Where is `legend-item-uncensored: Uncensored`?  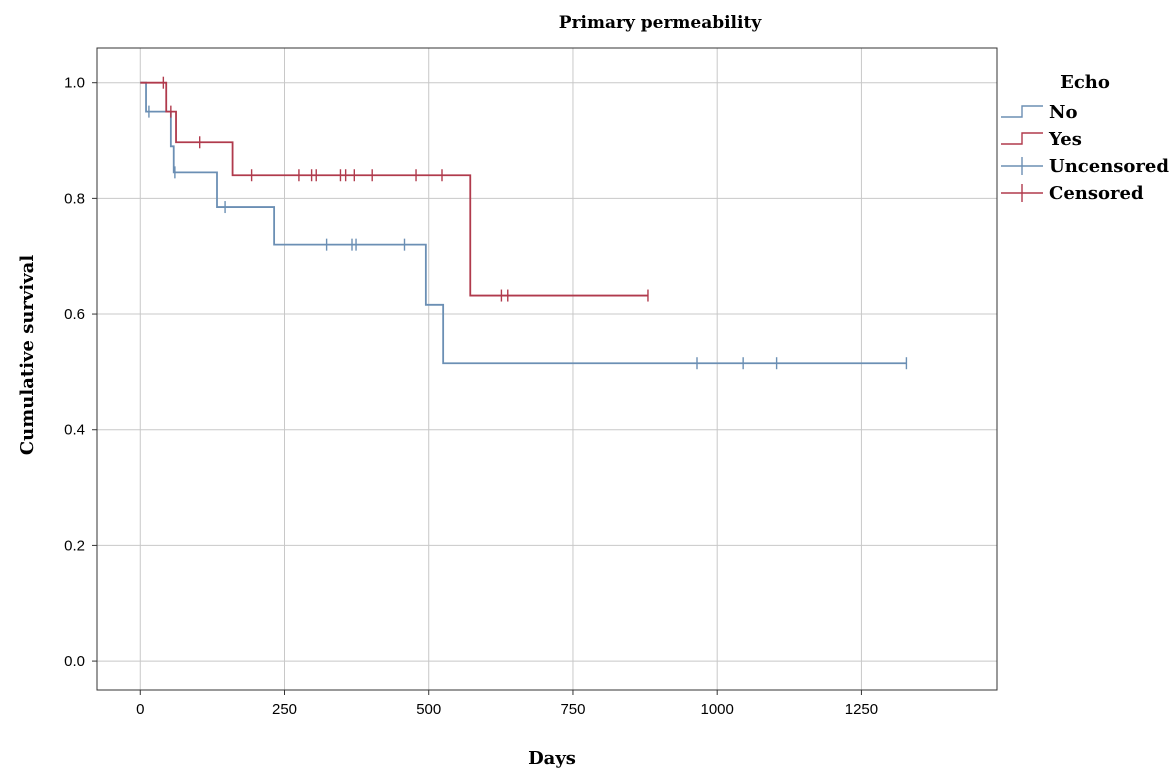
legend-item-uncensored: Uncensored is located at coordinates (1085, 166).